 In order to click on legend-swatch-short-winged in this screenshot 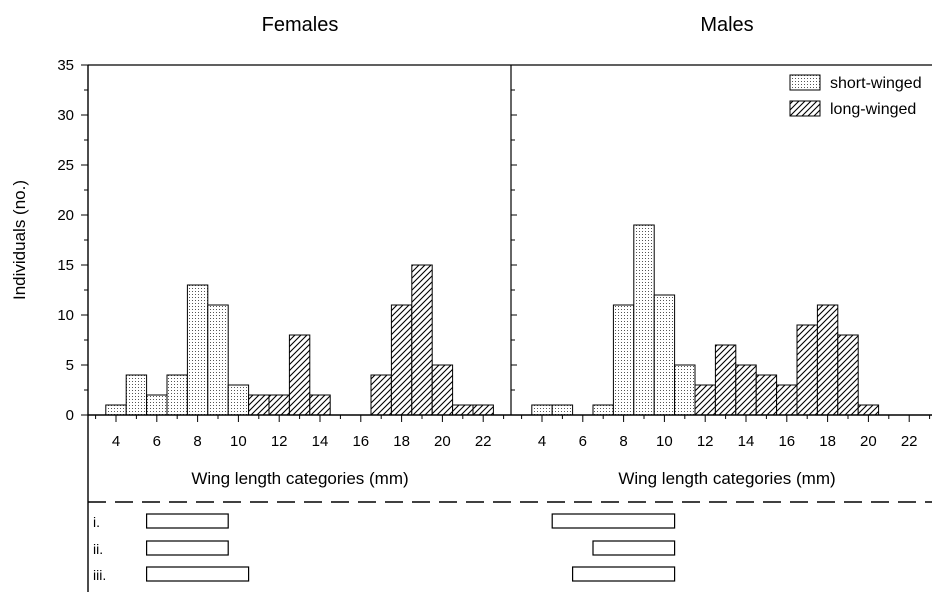, I will do `click(805, 82)`.